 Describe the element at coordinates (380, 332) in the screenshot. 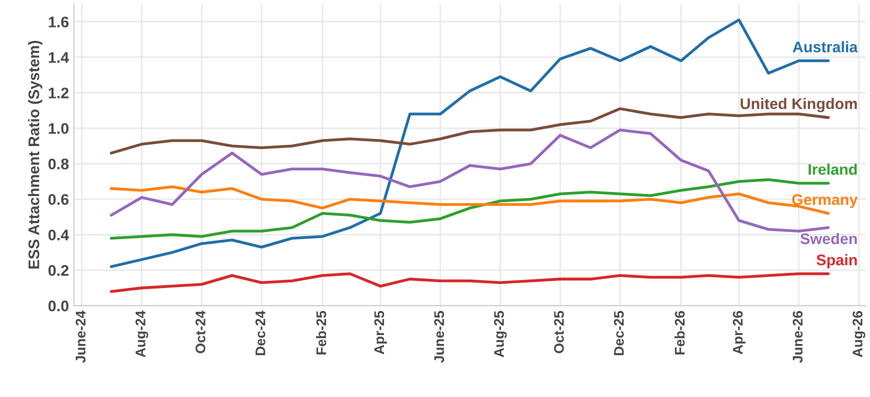

I see `x-tick-label: Apr-25` at that location.